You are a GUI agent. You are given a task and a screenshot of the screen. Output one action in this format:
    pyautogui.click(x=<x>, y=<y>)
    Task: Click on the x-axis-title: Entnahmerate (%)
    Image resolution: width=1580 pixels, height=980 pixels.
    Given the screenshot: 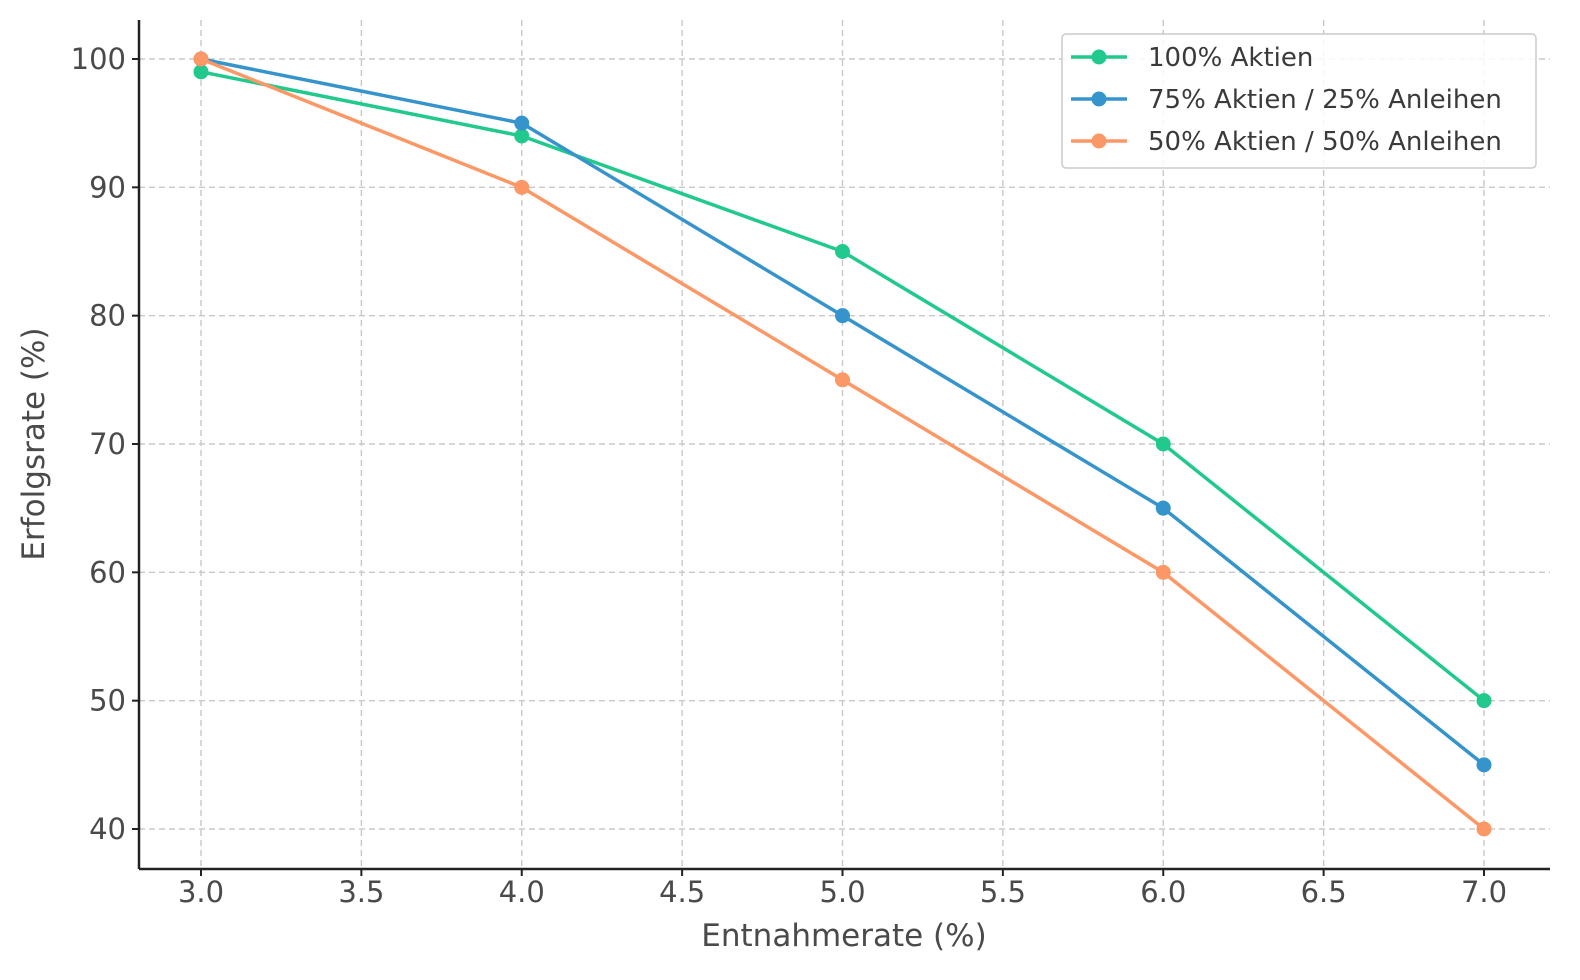 What is the action you would take?
    pyautogui.click(x=843, y=936)
    